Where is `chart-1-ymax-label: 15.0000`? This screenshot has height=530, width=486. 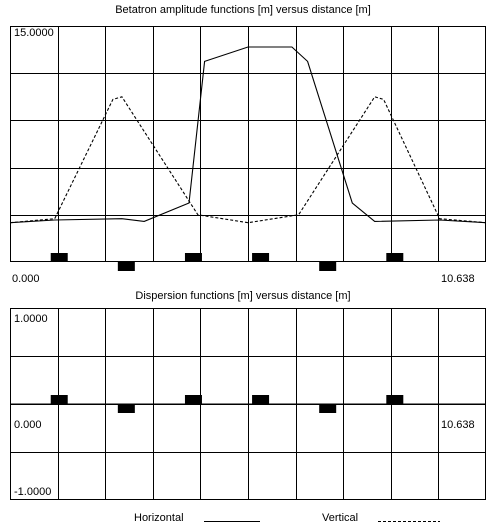 chart-1-ymax-label: 15.0000 is located at coordinates (34, 33).